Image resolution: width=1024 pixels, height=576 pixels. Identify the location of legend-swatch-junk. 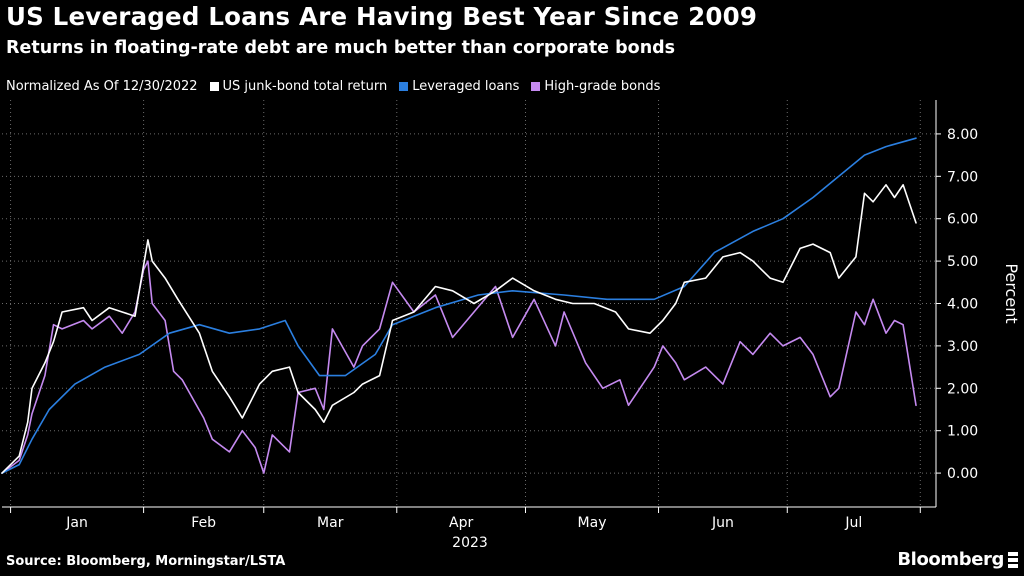
(214, 86).